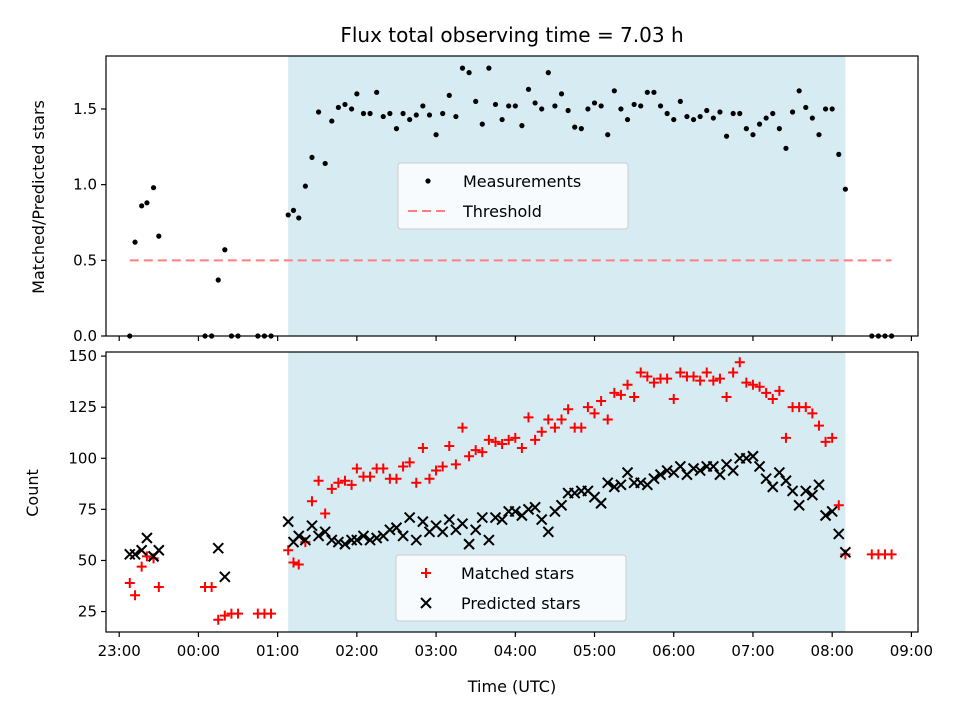 The image size is (960, 720). What do you see at coordinates (119, 651) in the screenshot?
I see `x-tick-label: 23:00` at bounding box center [119, 651].